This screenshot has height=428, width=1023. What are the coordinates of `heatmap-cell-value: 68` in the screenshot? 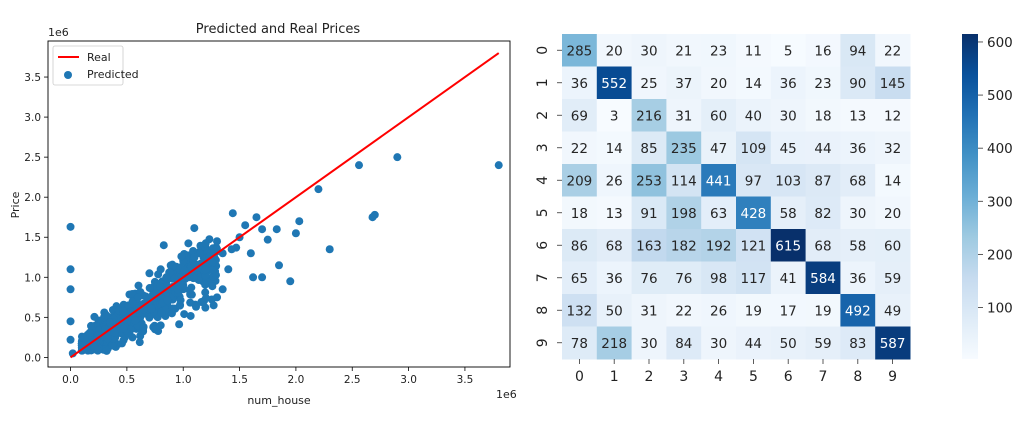 It's located at (857, 181).